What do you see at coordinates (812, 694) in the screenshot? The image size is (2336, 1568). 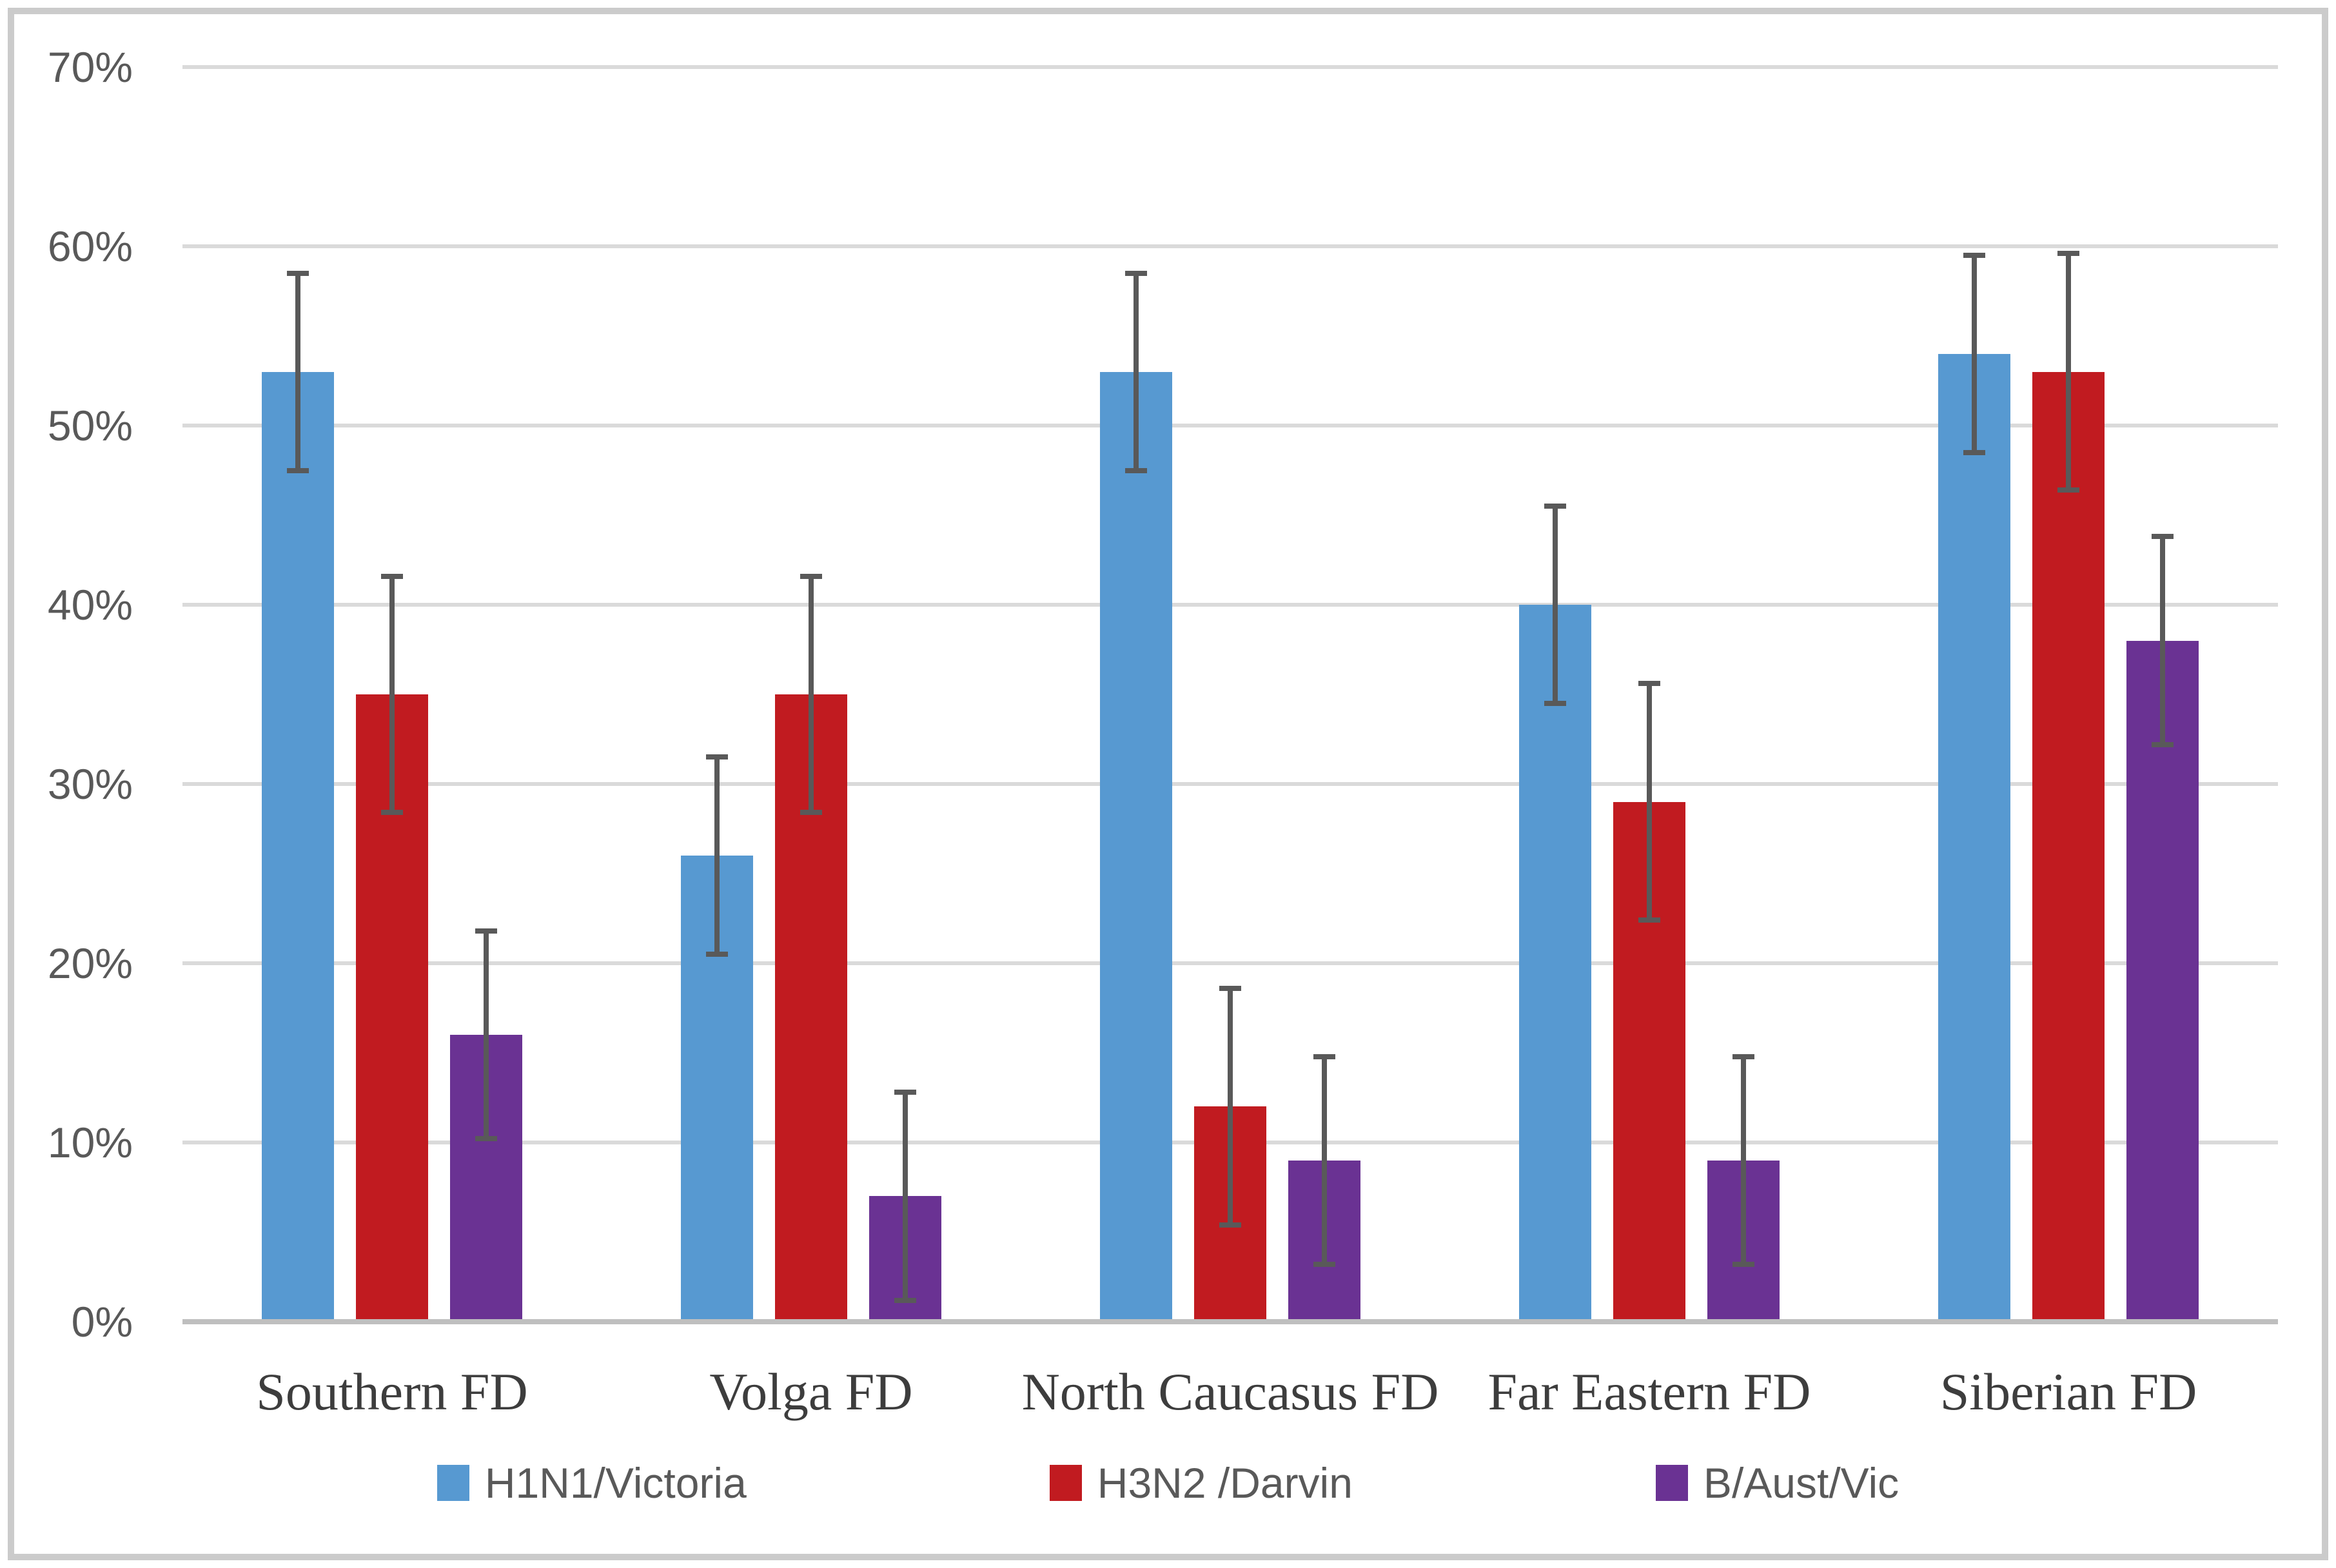 I see `error-bar-h3n2-darvin-volga-fd` at bounding box center [812, 694].